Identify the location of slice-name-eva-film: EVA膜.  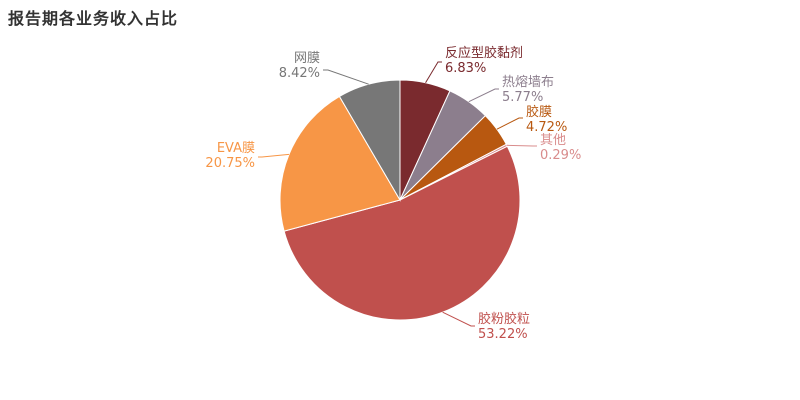
(236, 148).